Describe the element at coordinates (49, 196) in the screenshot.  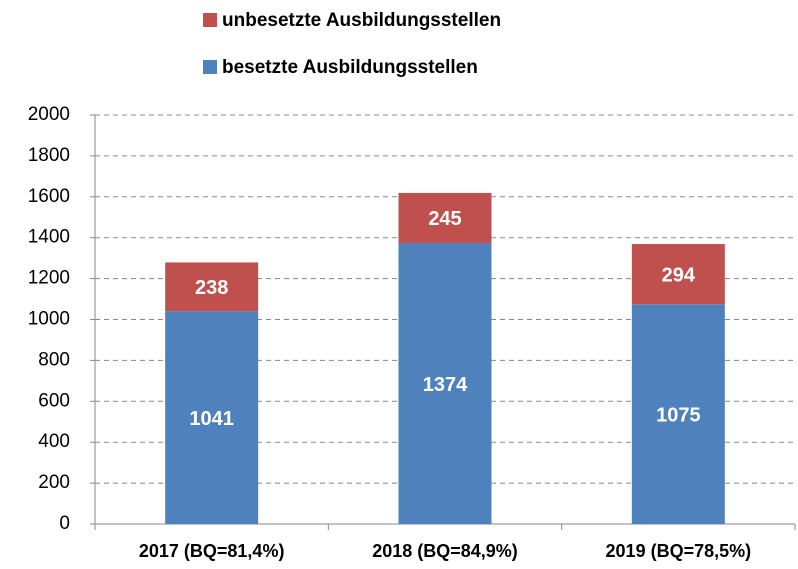
I see `y-tick-label: 1600` at that location.